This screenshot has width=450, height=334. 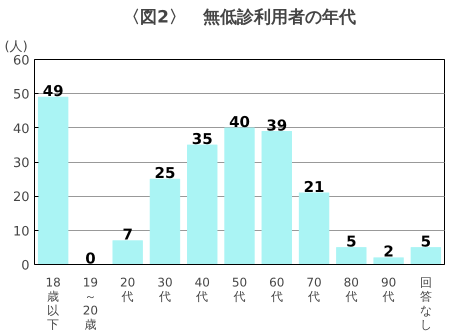 I want to click on x-tick-label: 80代, so click(x=351, y=290).